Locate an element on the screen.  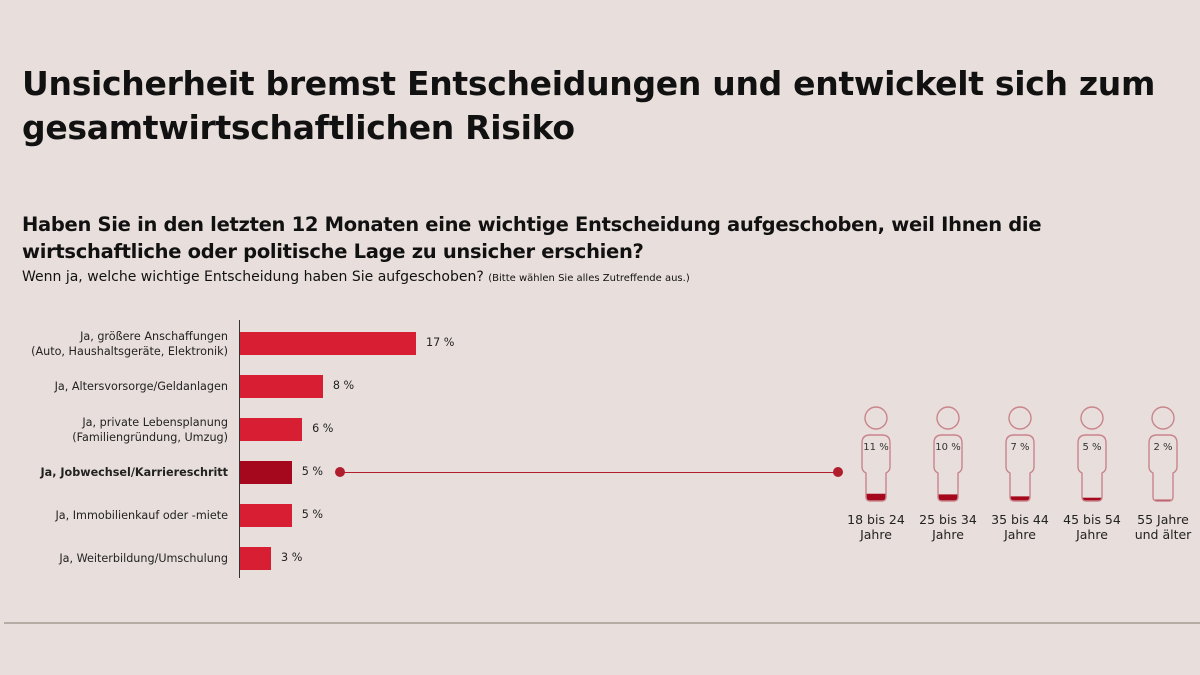
age-group-label-line: 18 bis 24 is located at coordinates (876, 519).